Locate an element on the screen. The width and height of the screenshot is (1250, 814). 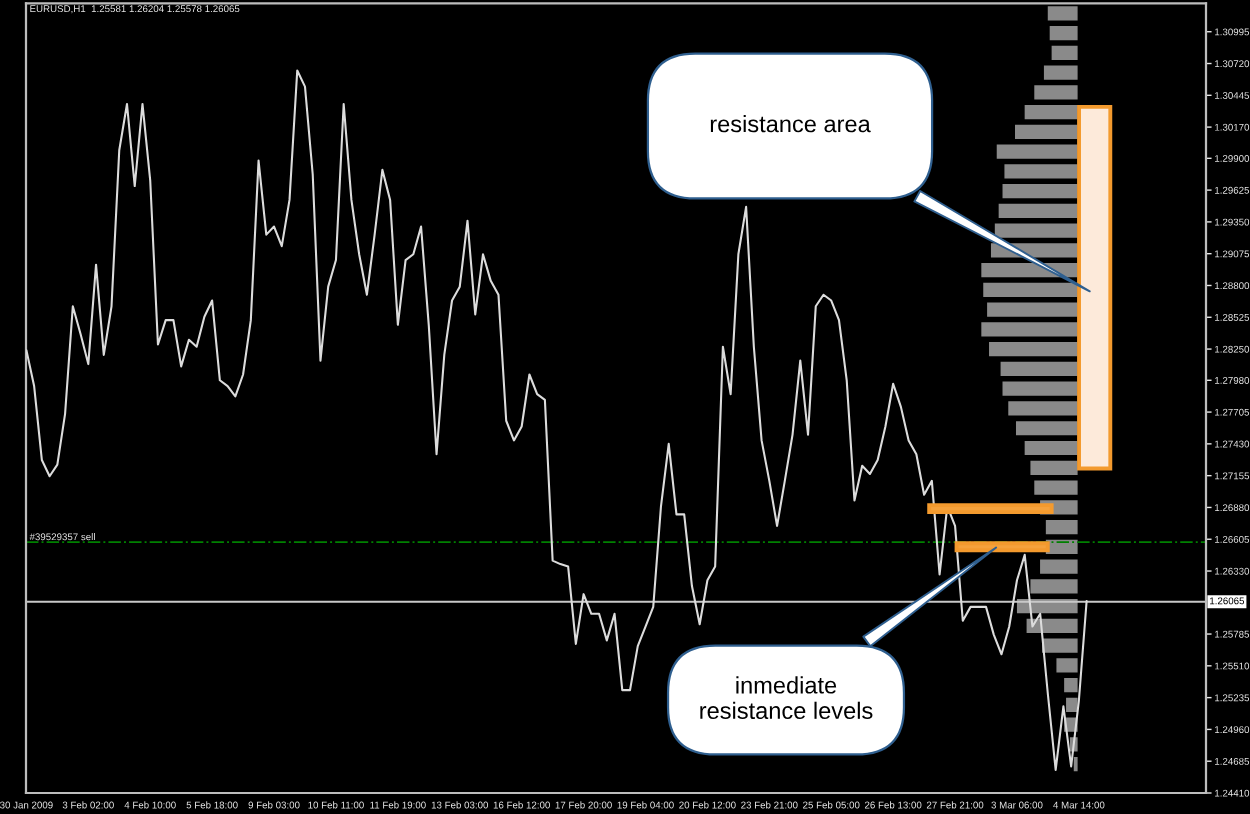
annotation: resistance area is located at coordinates (790, 124).